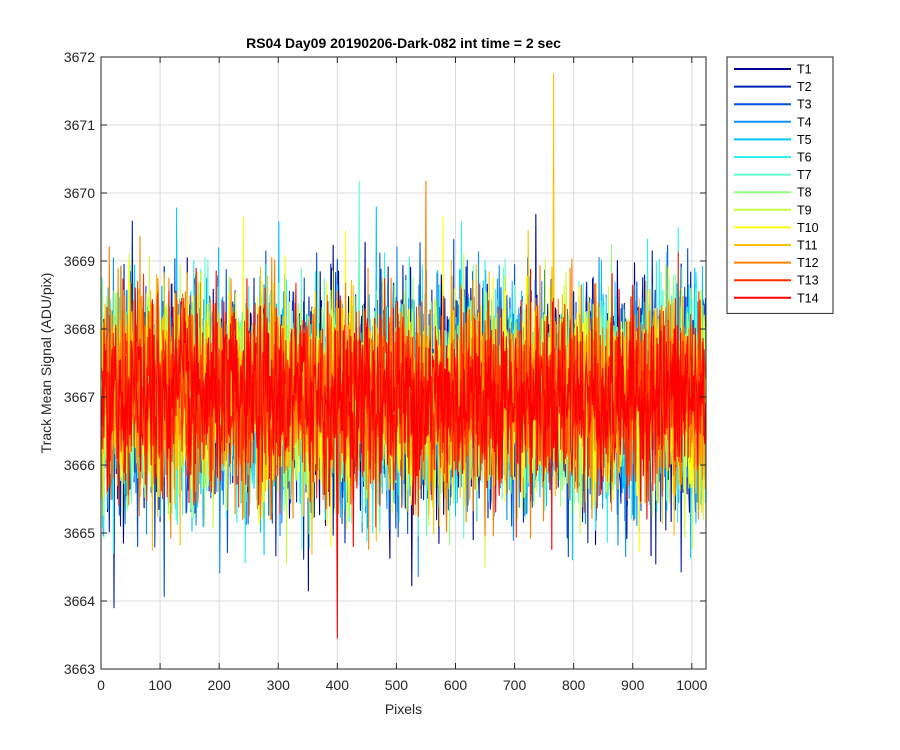 The image size is (900, 750). What do you see at coordinates (804, 193) in the screenshot?
I see `legend-label-t8: T8` at bounding box center [804, 193].